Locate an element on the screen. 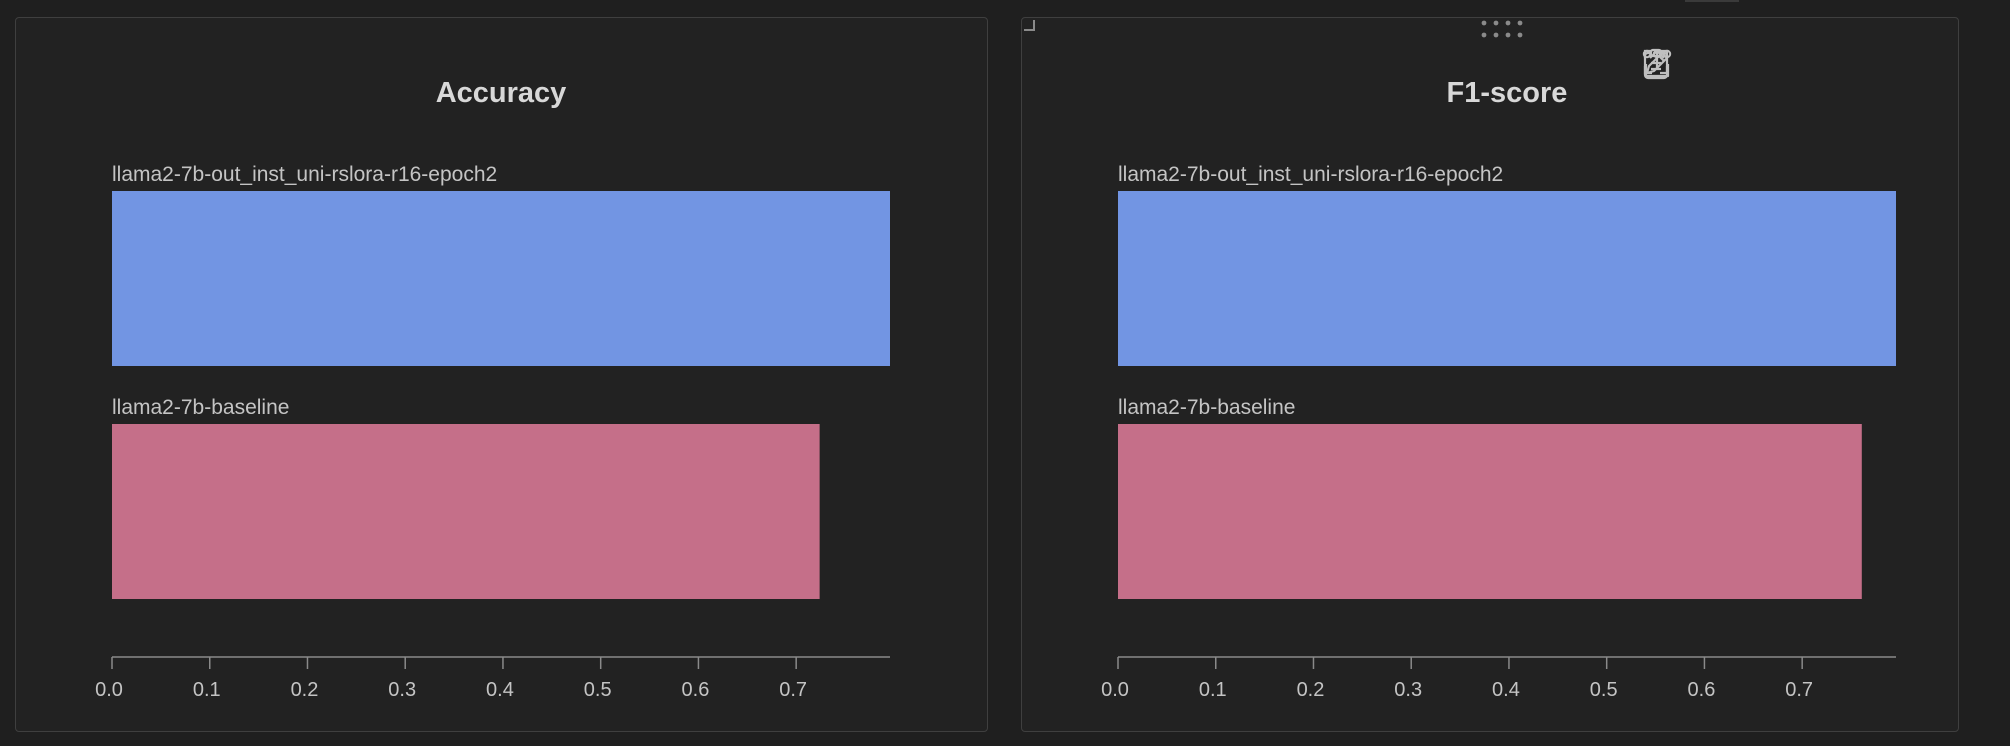  top-tab-indicator is located at coordinates (1712, 1).